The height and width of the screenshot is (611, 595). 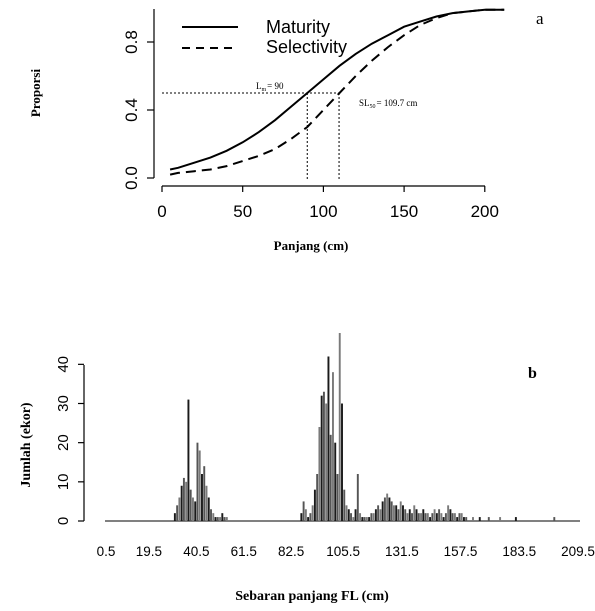 What do you see at coordinates (131, 178) in the screenshot?
I see `panel-a-y-tick-label: 0.0` at bounding box center [131, 178].